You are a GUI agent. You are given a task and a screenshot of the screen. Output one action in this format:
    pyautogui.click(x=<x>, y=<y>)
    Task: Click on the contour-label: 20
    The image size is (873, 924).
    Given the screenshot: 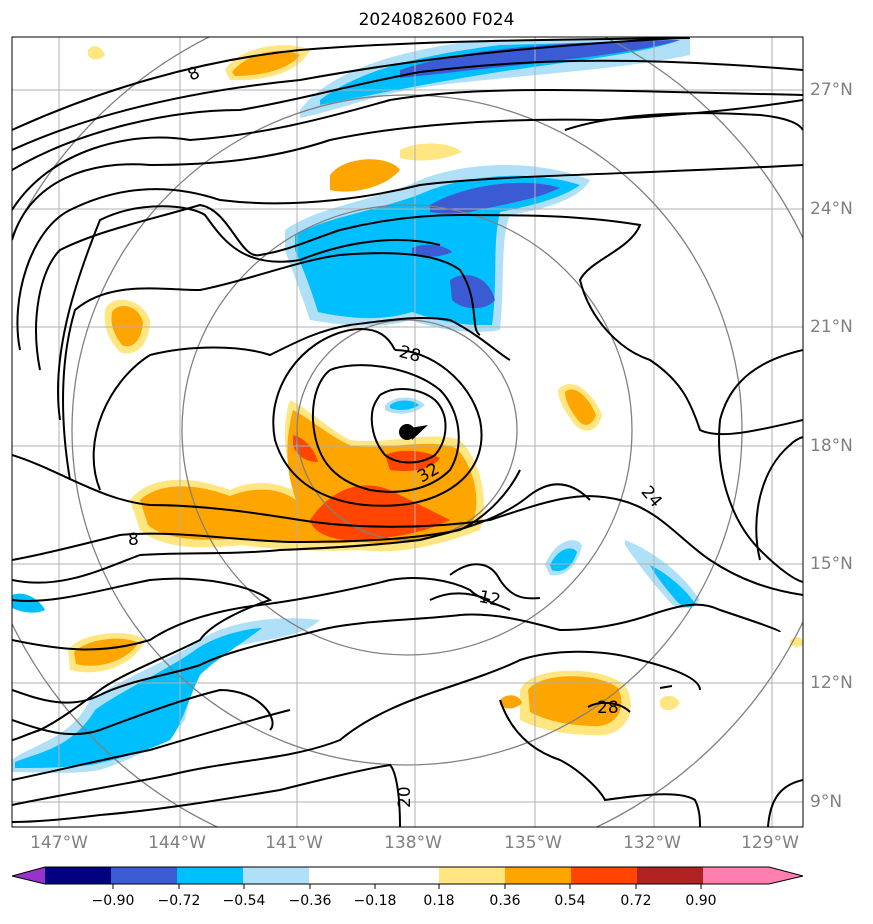 What is the action you would take?
    pyautogui.click(x=405, y=797)
    